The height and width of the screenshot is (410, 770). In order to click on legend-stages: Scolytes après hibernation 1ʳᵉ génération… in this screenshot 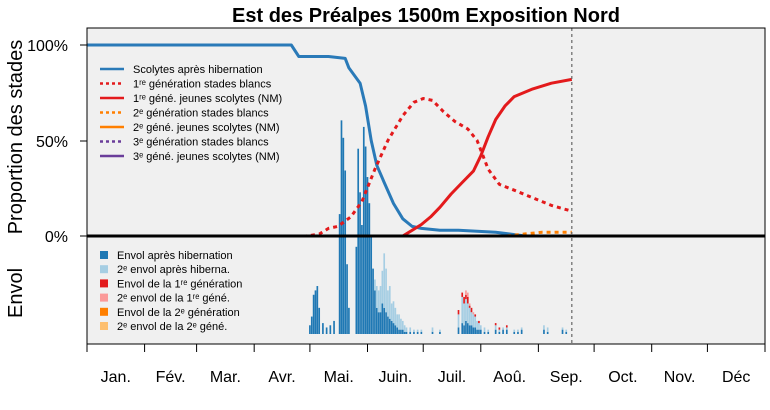, I will do `click(191, 113)`.